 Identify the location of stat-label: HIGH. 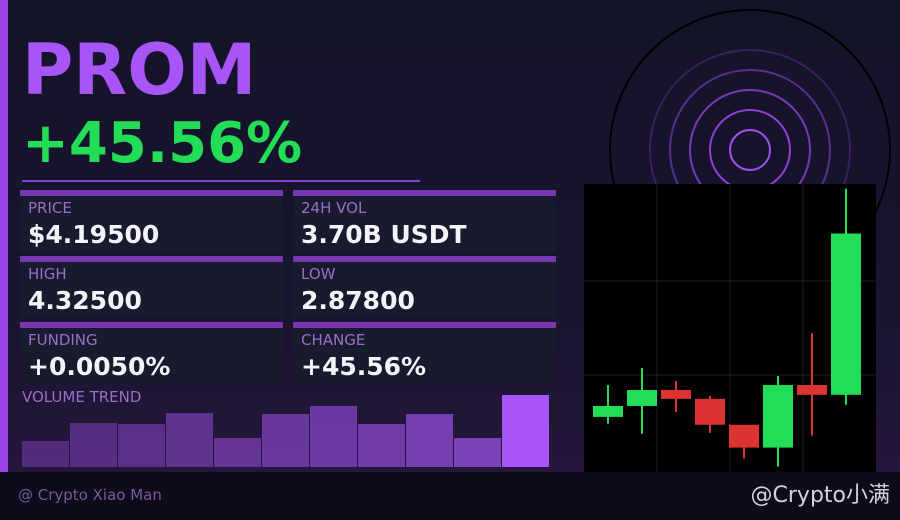
(47, 274).